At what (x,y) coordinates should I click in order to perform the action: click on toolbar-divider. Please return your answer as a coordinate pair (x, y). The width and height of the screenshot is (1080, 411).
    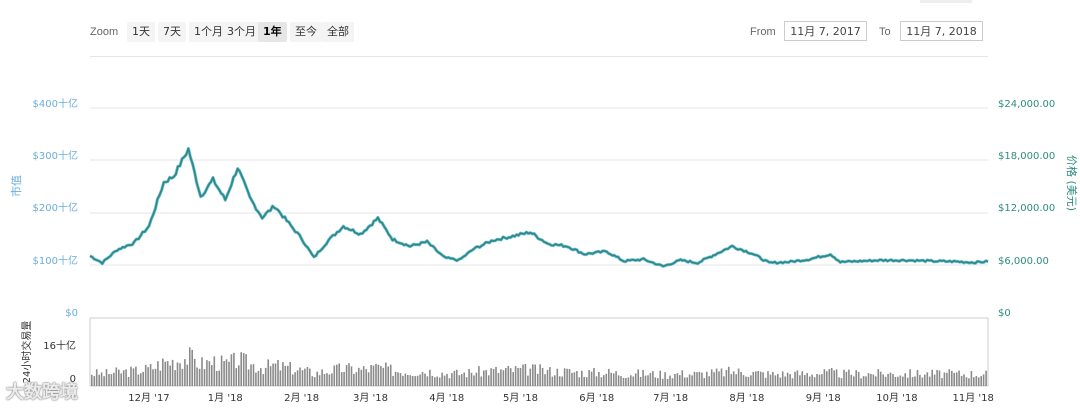
    Looking at the image, I should click on (539, 56).